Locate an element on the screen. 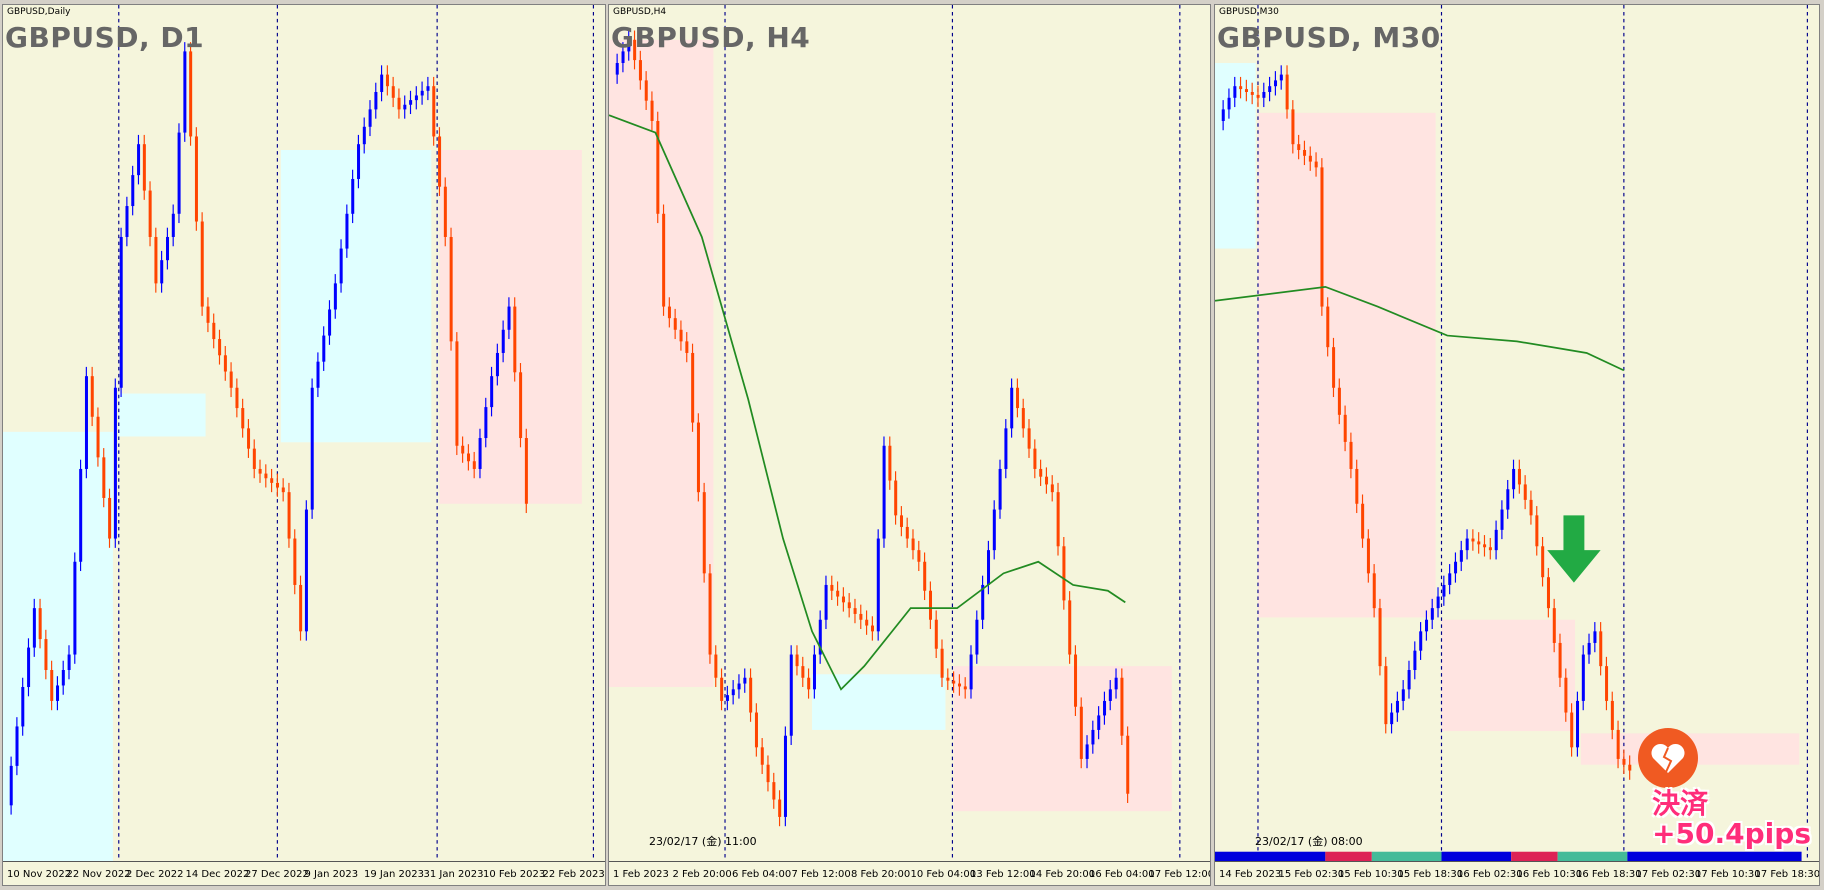  window-header: GBPUSD,Daily is located at coordinates (39, 12).